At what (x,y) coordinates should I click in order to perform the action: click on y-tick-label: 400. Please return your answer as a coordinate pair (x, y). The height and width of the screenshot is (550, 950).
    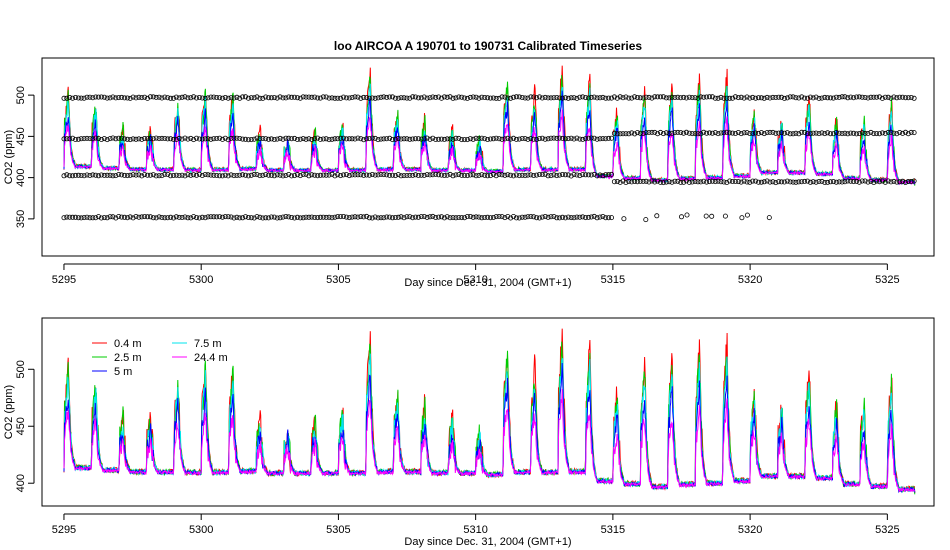
    Looking at the image, I should click on (21, 177).